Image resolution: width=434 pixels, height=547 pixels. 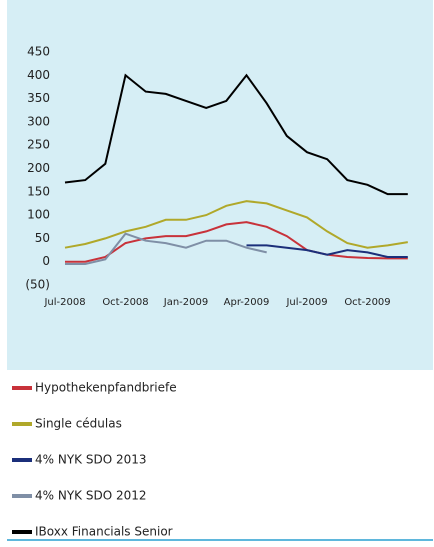 What do you see at coordinates (42, 238) in the screenshot?
I see `y-tick-label: 50` at bounding box center [42, 238].